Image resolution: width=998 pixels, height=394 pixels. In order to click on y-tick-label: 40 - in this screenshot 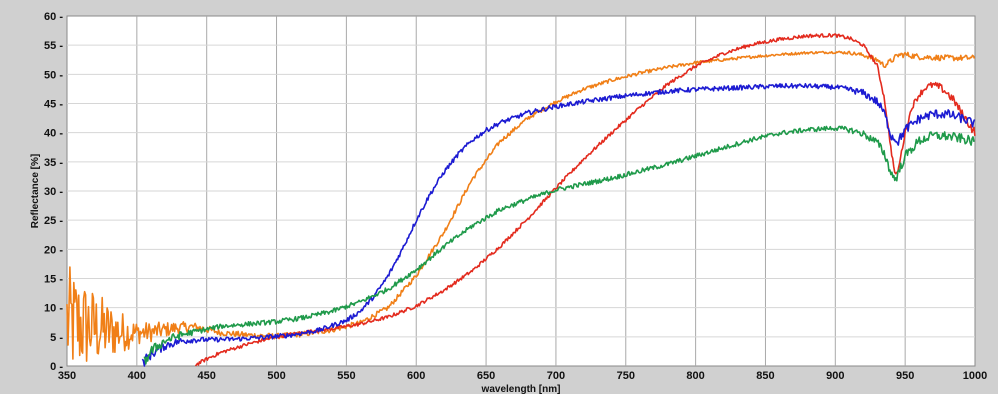, I will do `click(53, 134)`.